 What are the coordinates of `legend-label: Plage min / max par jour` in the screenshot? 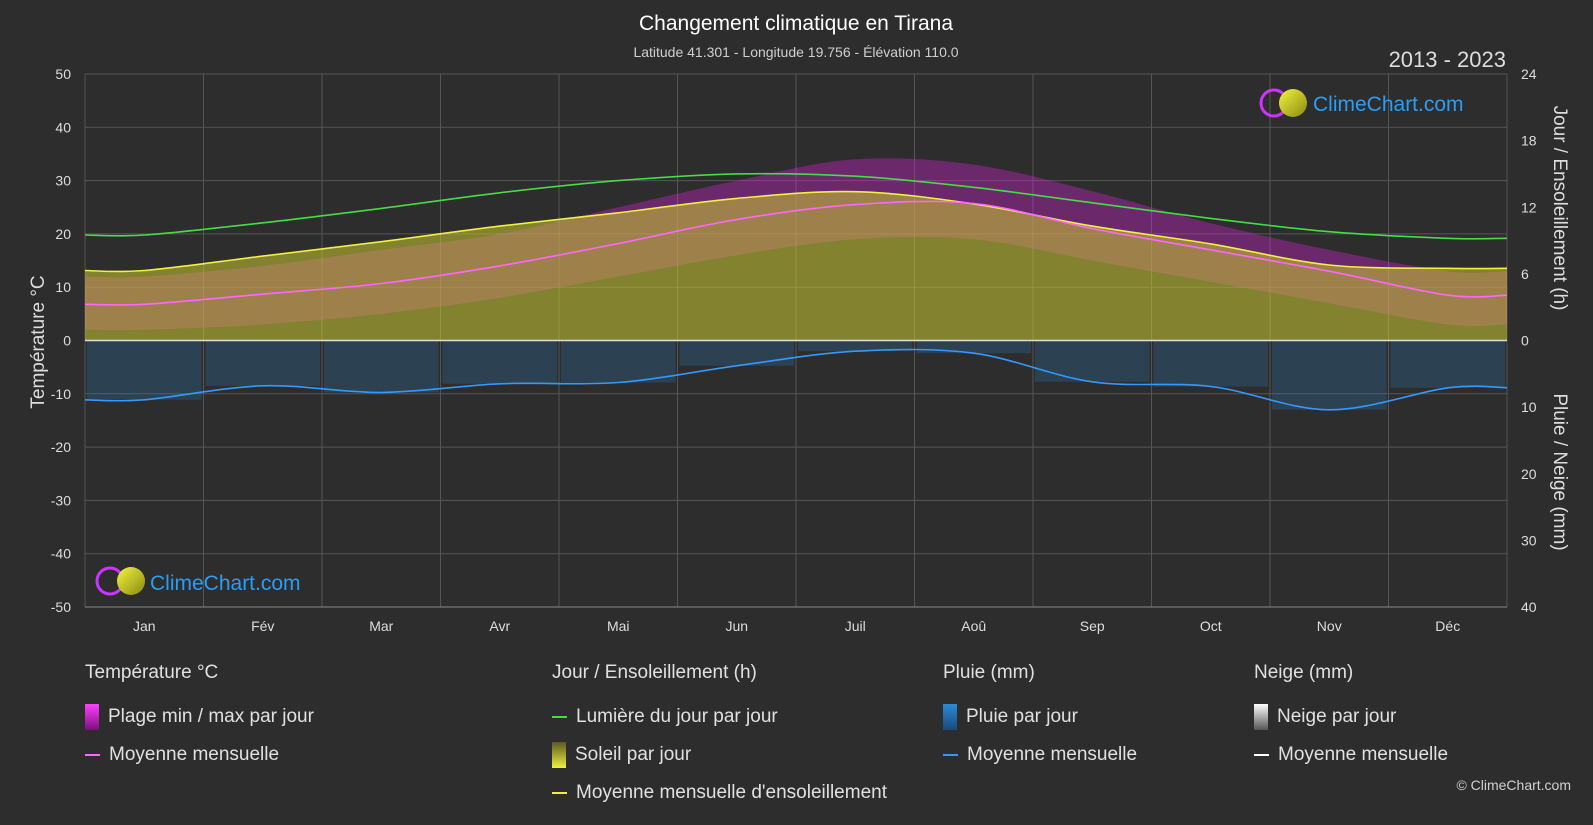 It's located at (211, 716).